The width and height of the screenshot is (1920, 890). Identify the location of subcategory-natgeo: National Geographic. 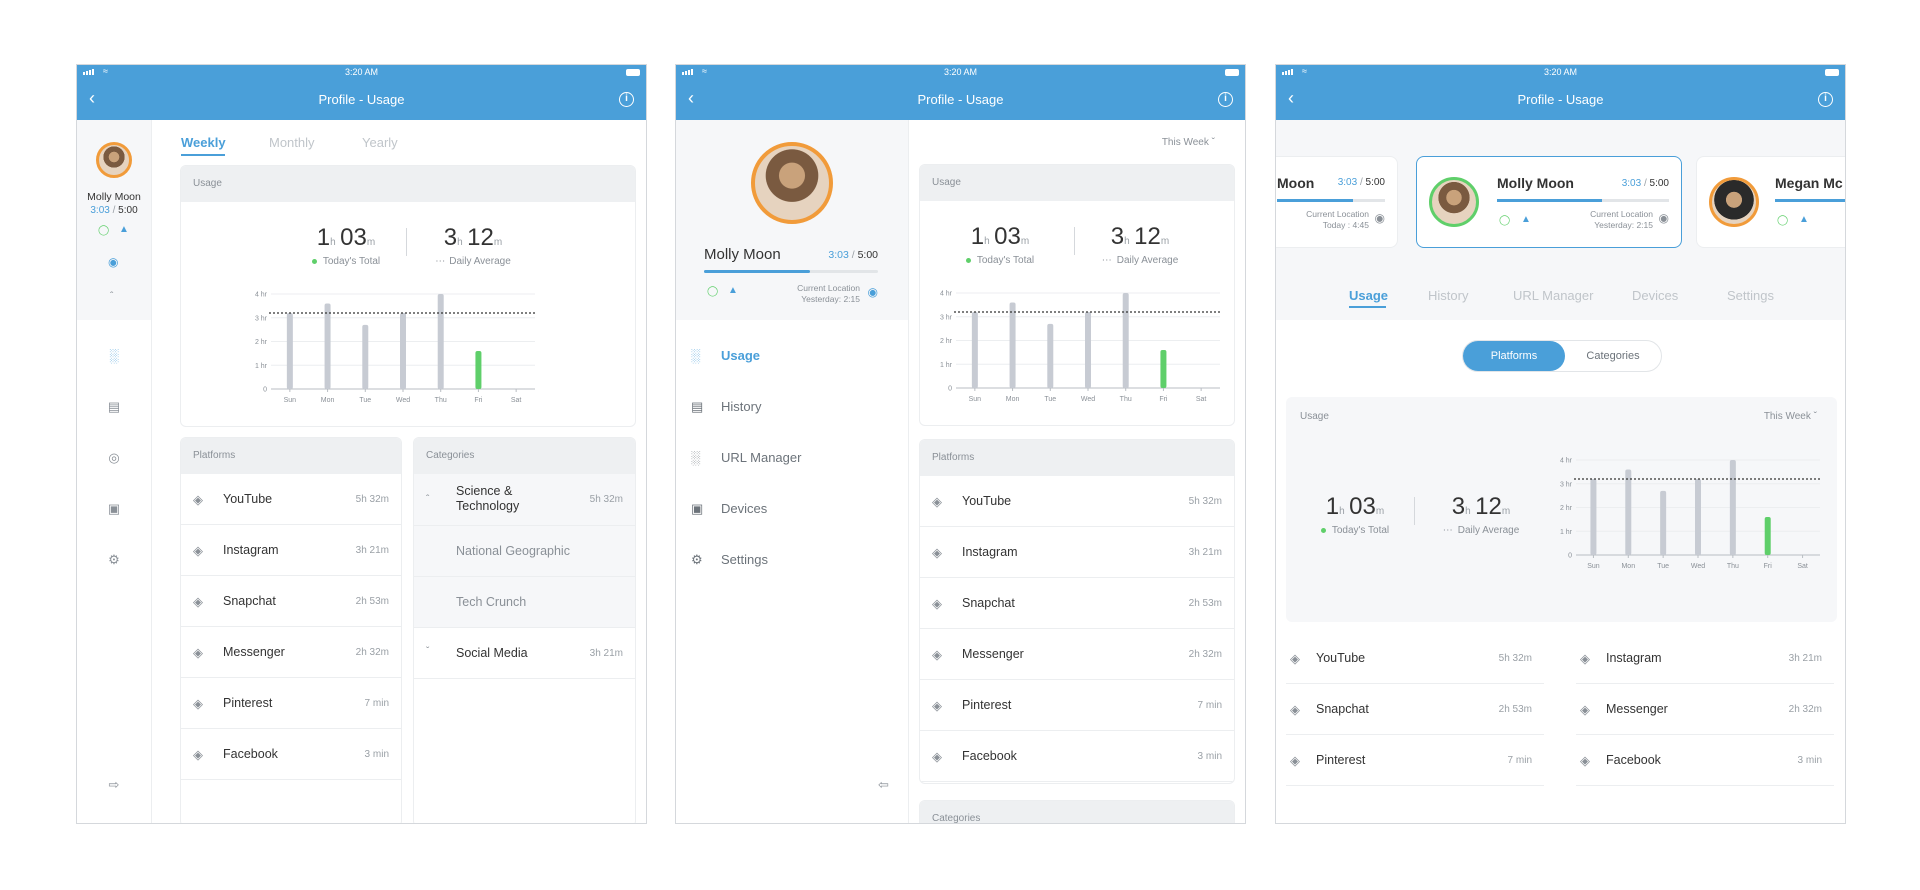
(524, 551).